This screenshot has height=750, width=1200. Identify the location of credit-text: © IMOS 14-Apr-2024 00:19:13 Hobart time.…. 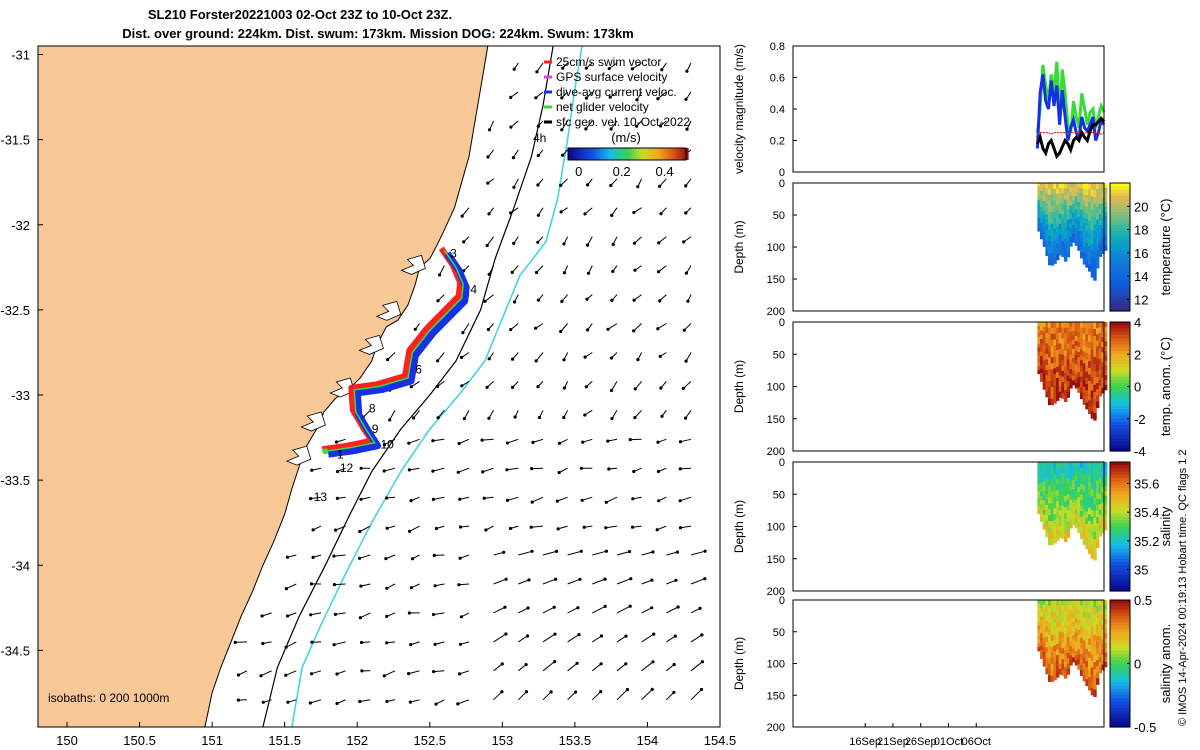
(1183, 587).